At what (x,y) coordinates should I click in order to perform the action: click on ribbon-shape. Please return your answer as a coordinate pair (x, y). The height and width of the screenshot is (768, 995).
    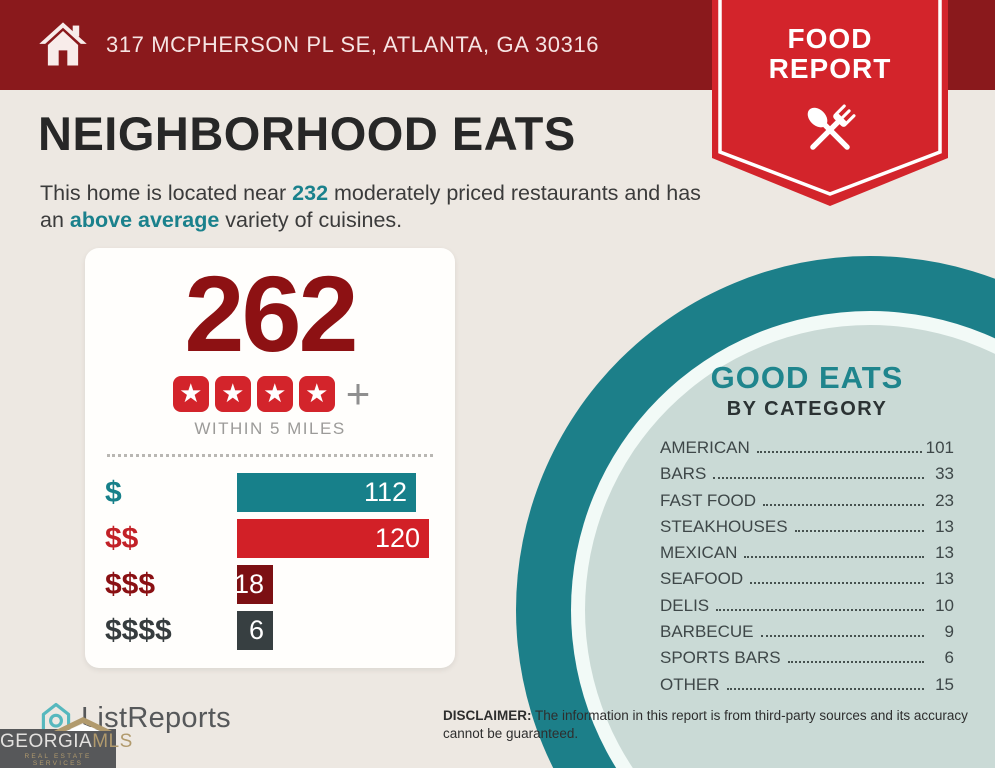
    Looking at the image, I should click on (830, 103).